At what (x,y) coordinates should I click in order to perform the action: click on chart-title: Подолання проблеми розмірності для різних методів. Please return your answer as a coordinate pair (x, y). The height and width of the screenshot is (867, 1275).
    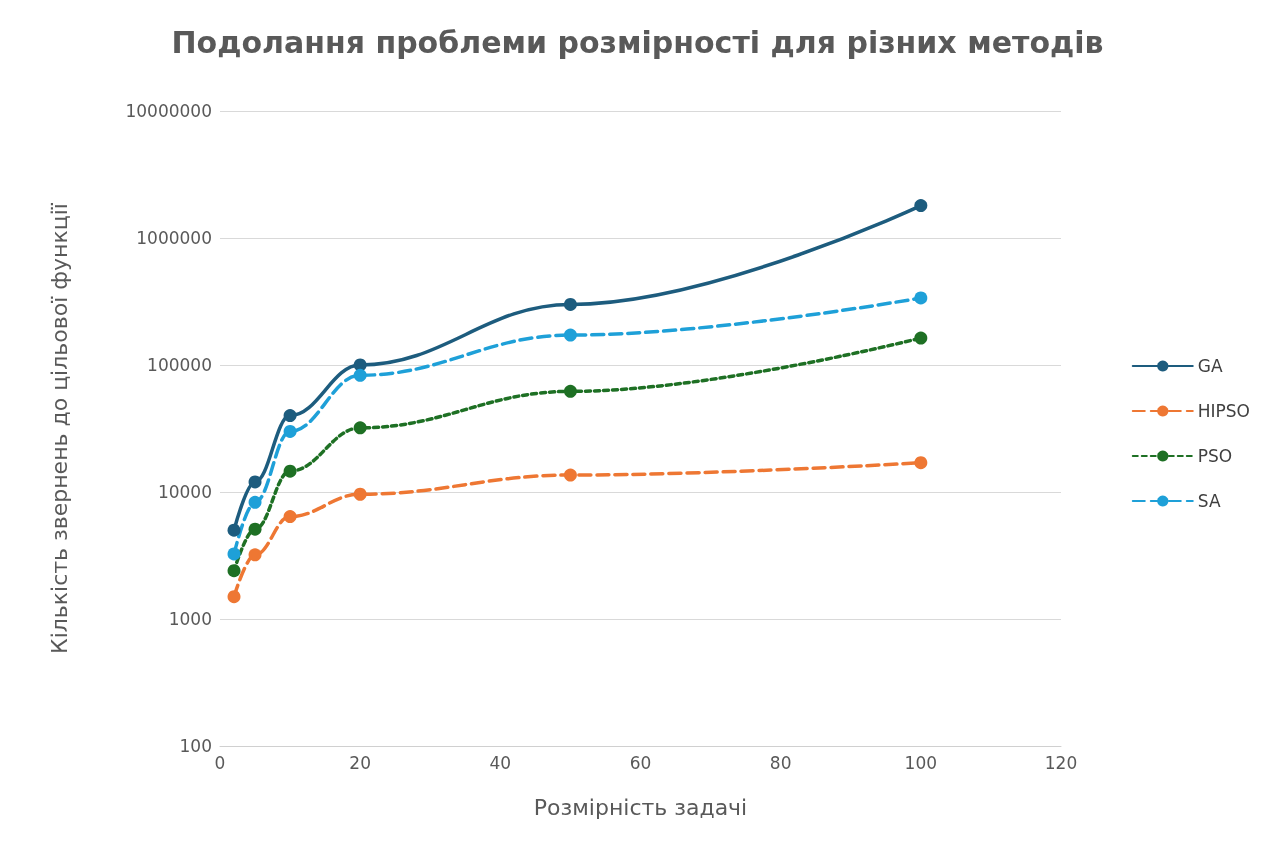
    Looking at the image, I should click on (637, 42).